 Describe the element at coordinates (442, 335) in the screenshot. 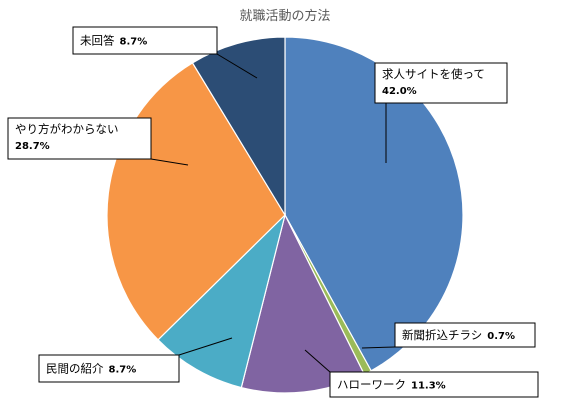

I see `data-label-name: 新聞折込チラシ` at that location.